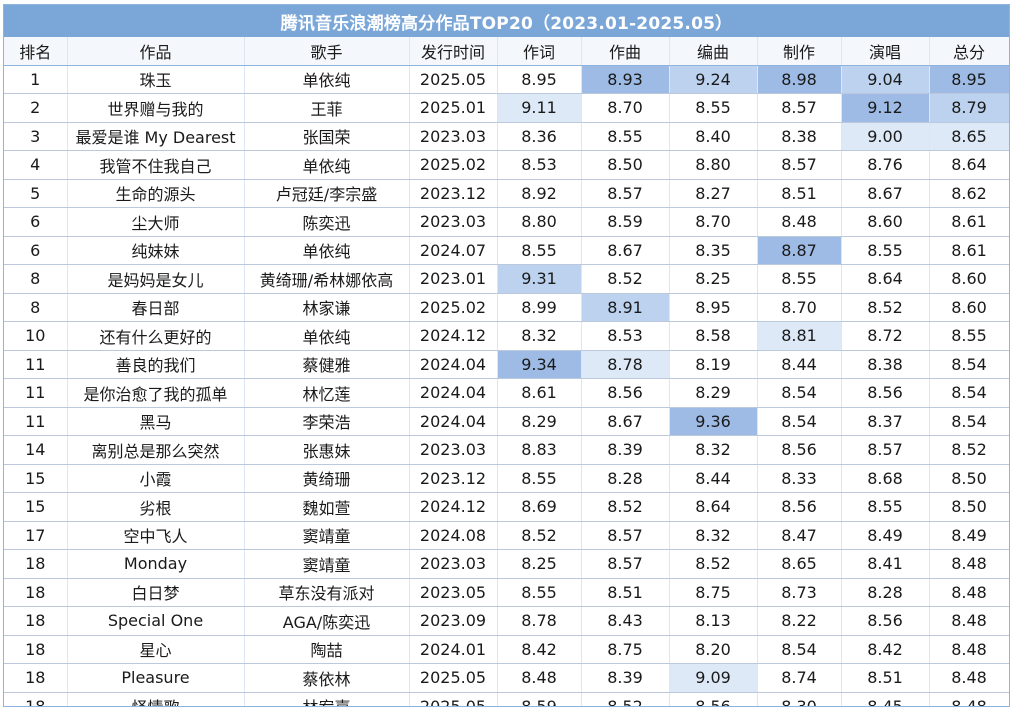  I want to click on cell-arrangement: 9.36, so click(713, 421).